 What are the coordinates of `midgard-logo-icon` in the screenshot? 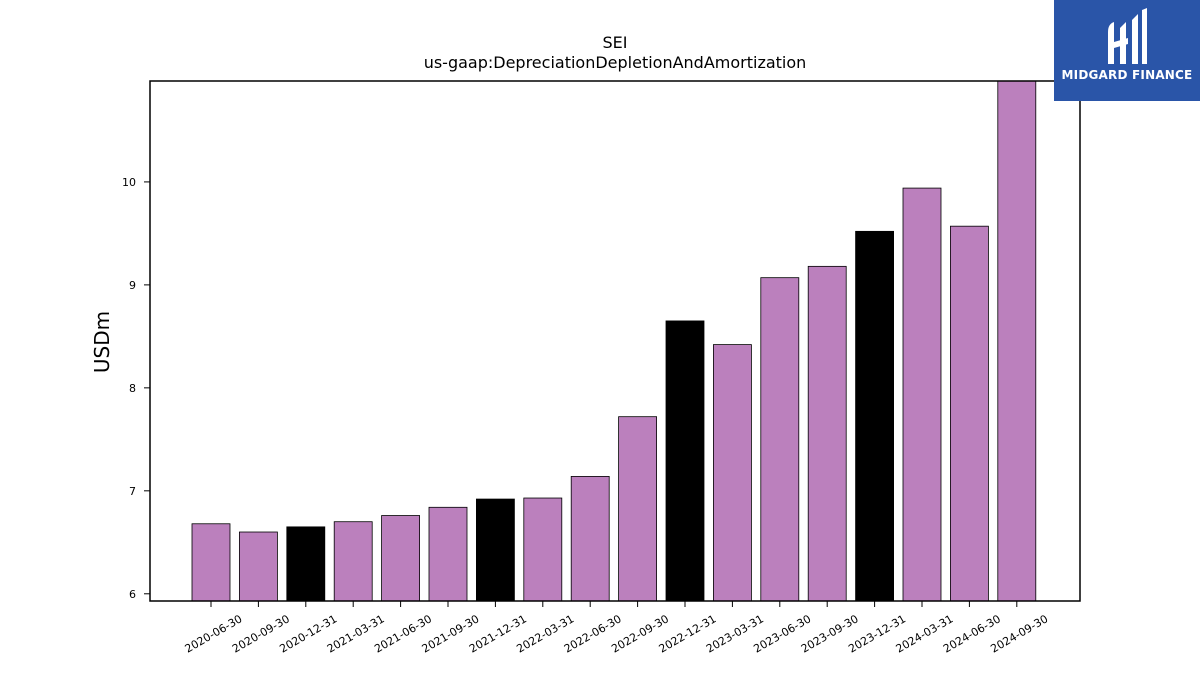 It's located at (1127, 36).